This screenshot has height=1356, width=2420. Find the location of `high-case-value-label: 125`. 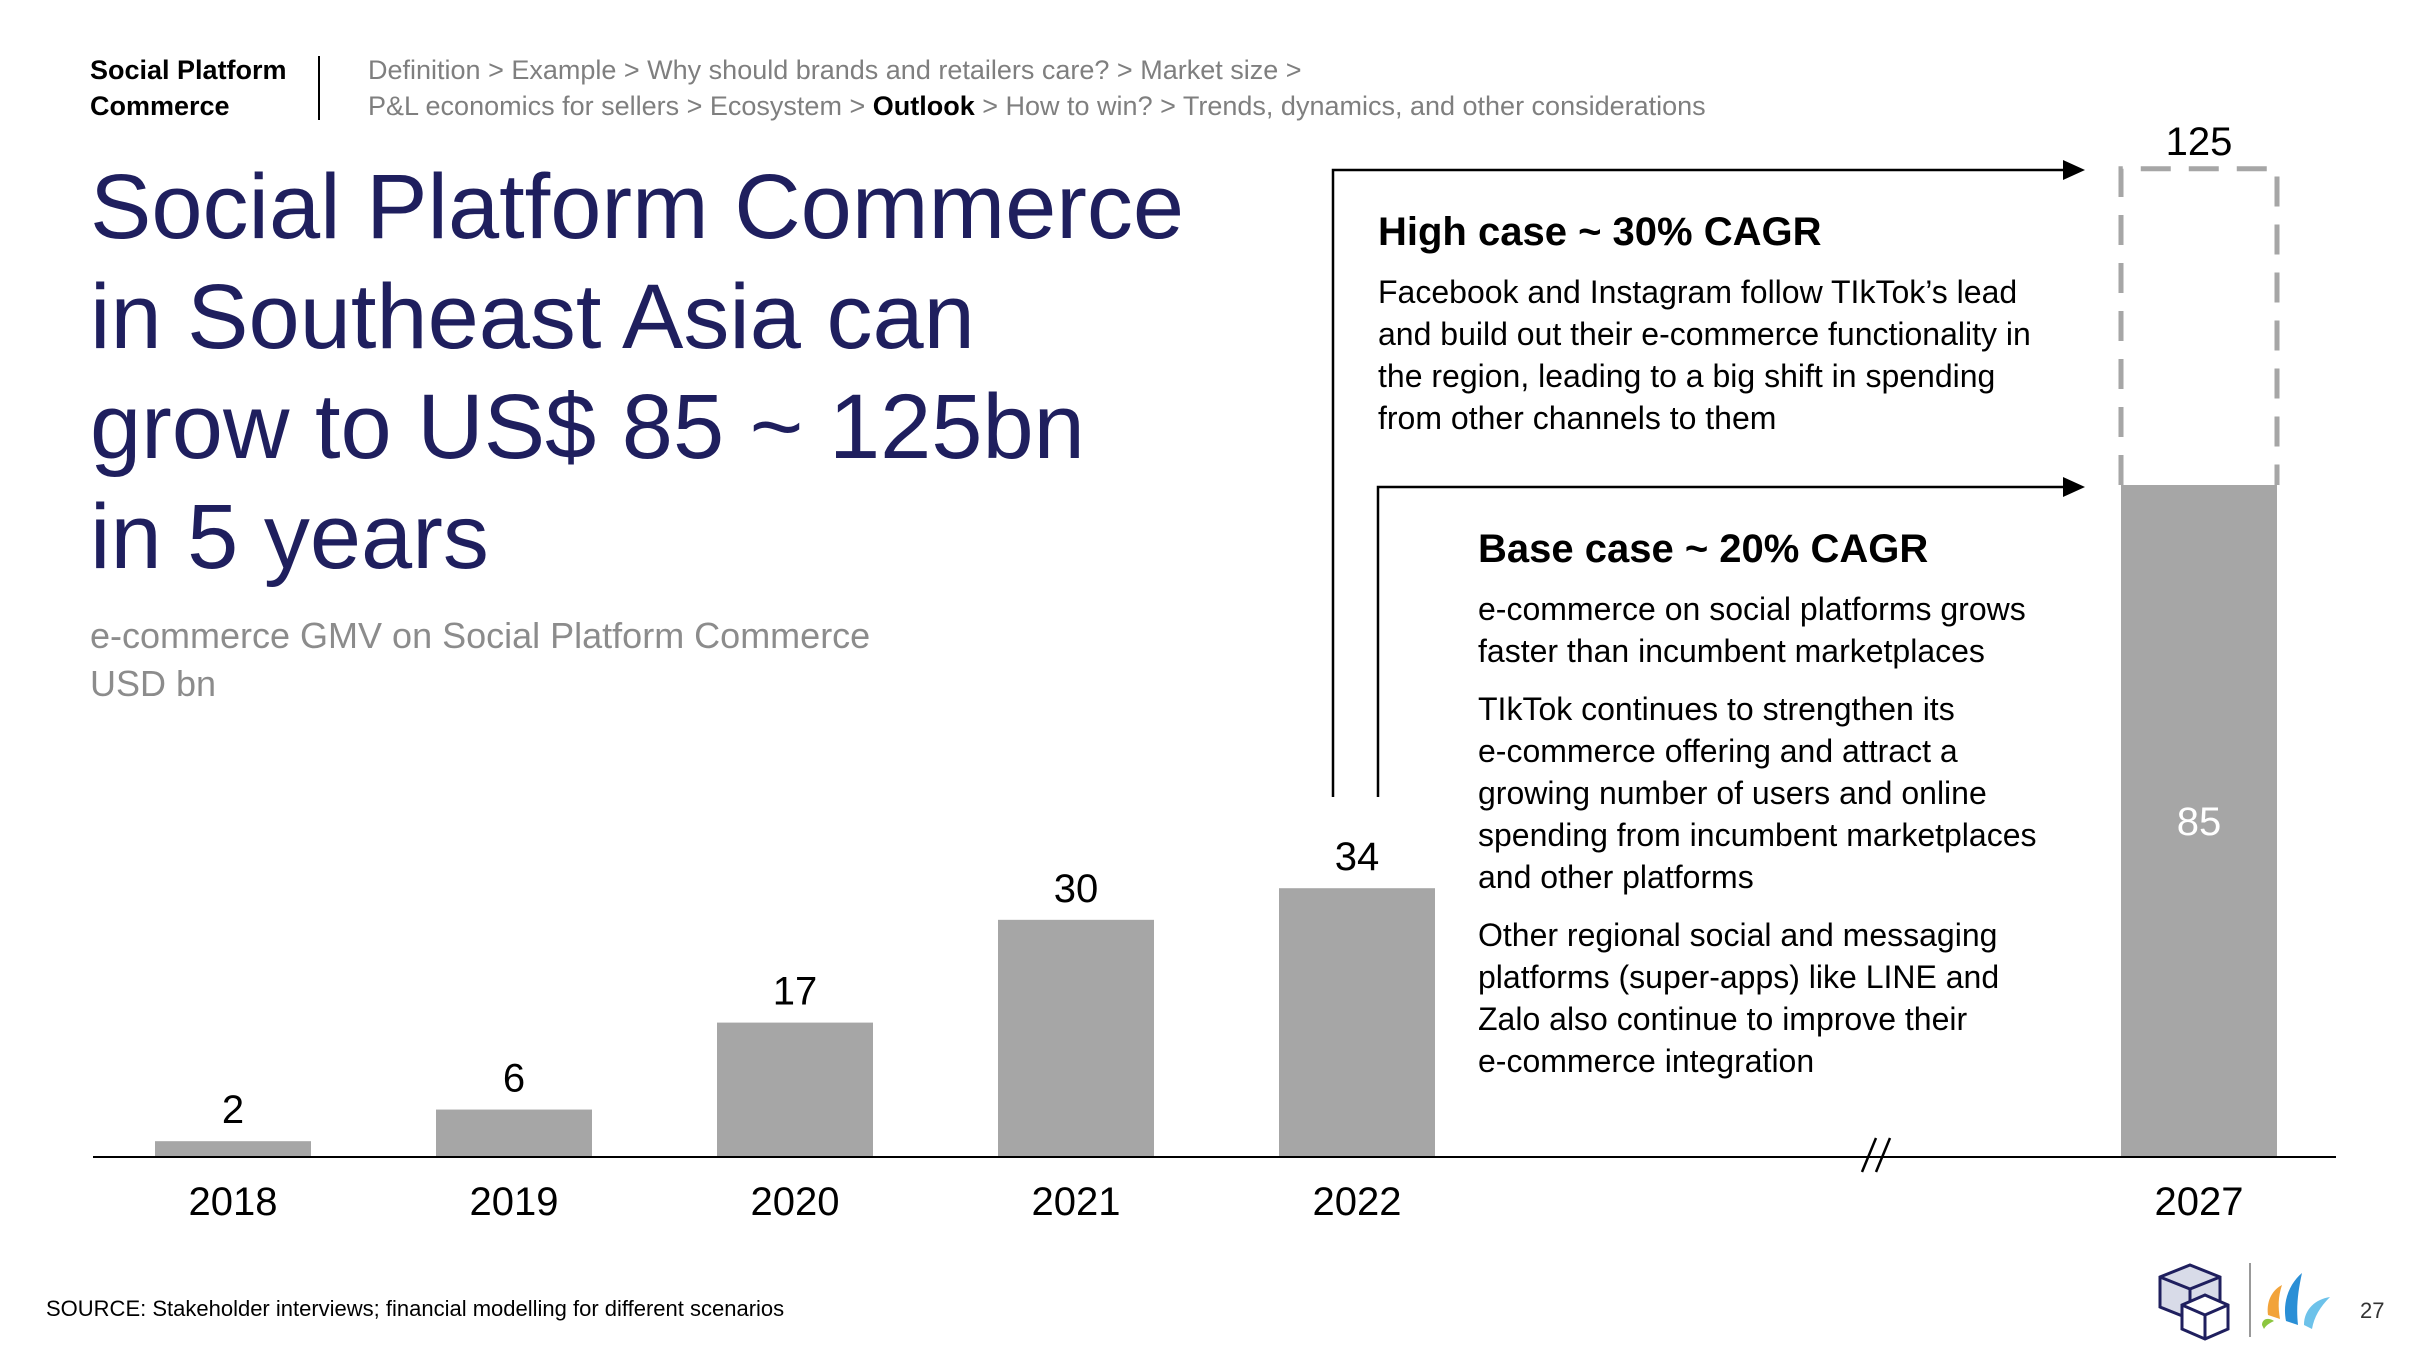

high-case-value-label: 125 is located at coordinates (2199, 142).